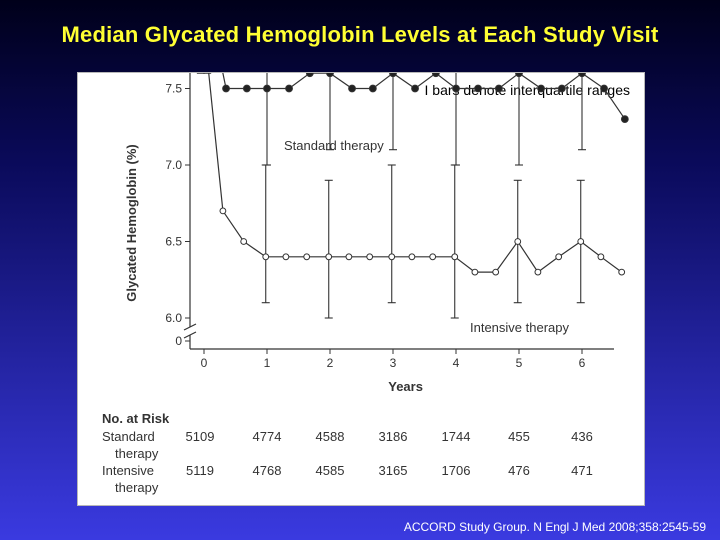  Describe the element at coordinates (136, 418) in the screenshot. I see `risk-table-title: No. at Risk` at that location.